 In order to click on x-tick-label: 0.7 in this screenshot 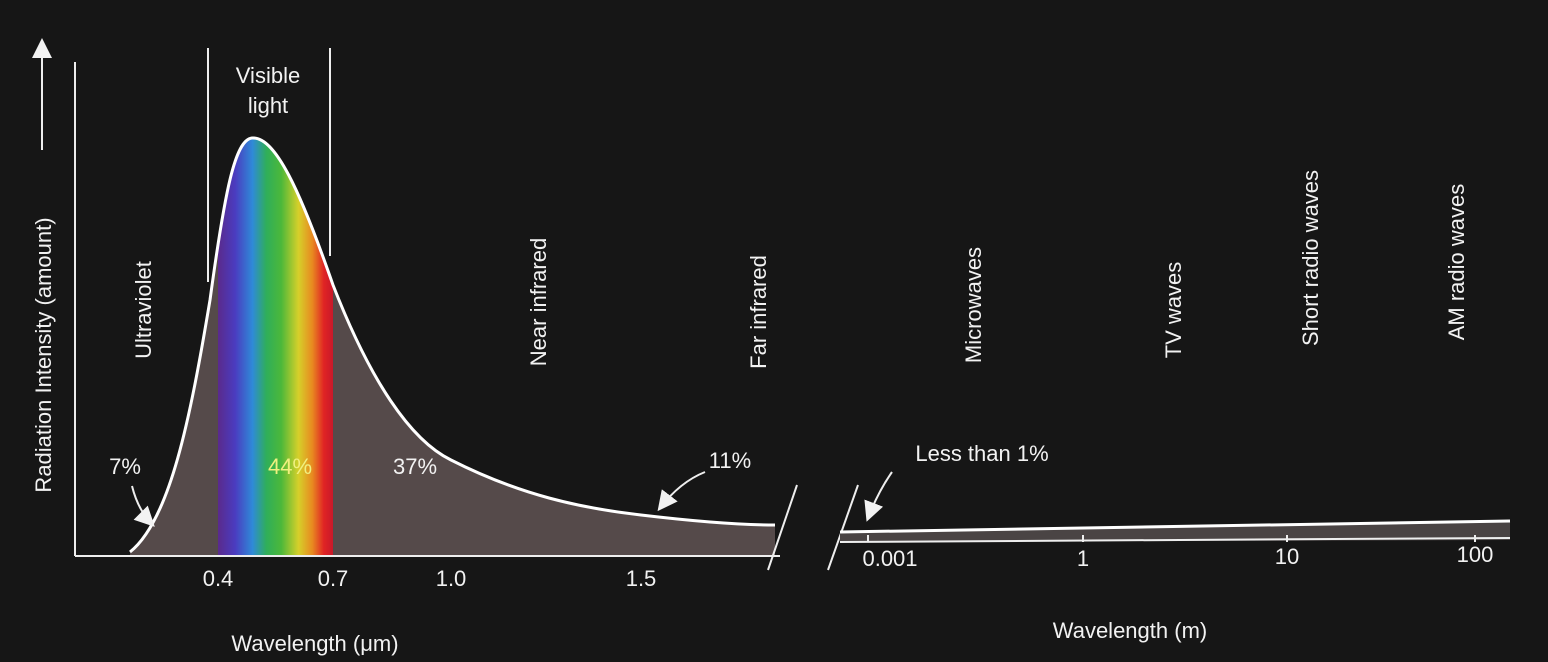, I will do `click(333, 578)`.